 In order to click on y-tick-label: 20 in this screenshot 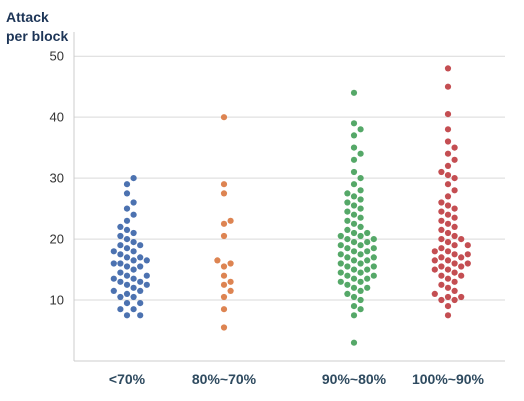, I will do `click(57, 239)`.